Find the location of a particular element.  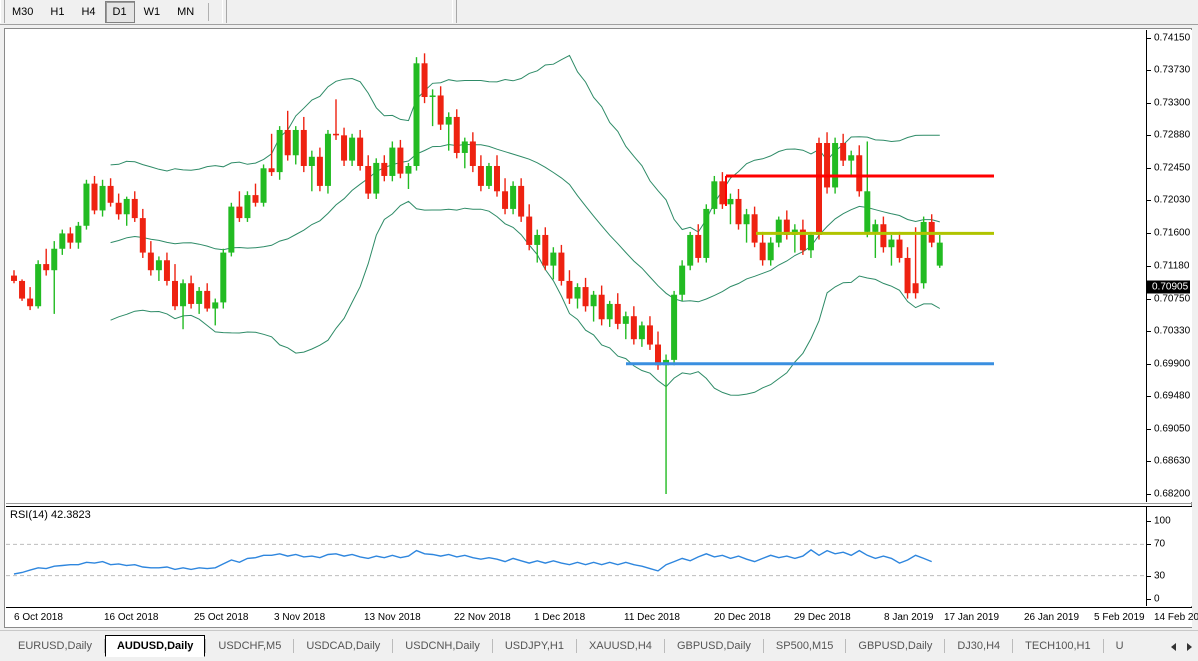

rsi-svg is located at coordinates (576, 560).